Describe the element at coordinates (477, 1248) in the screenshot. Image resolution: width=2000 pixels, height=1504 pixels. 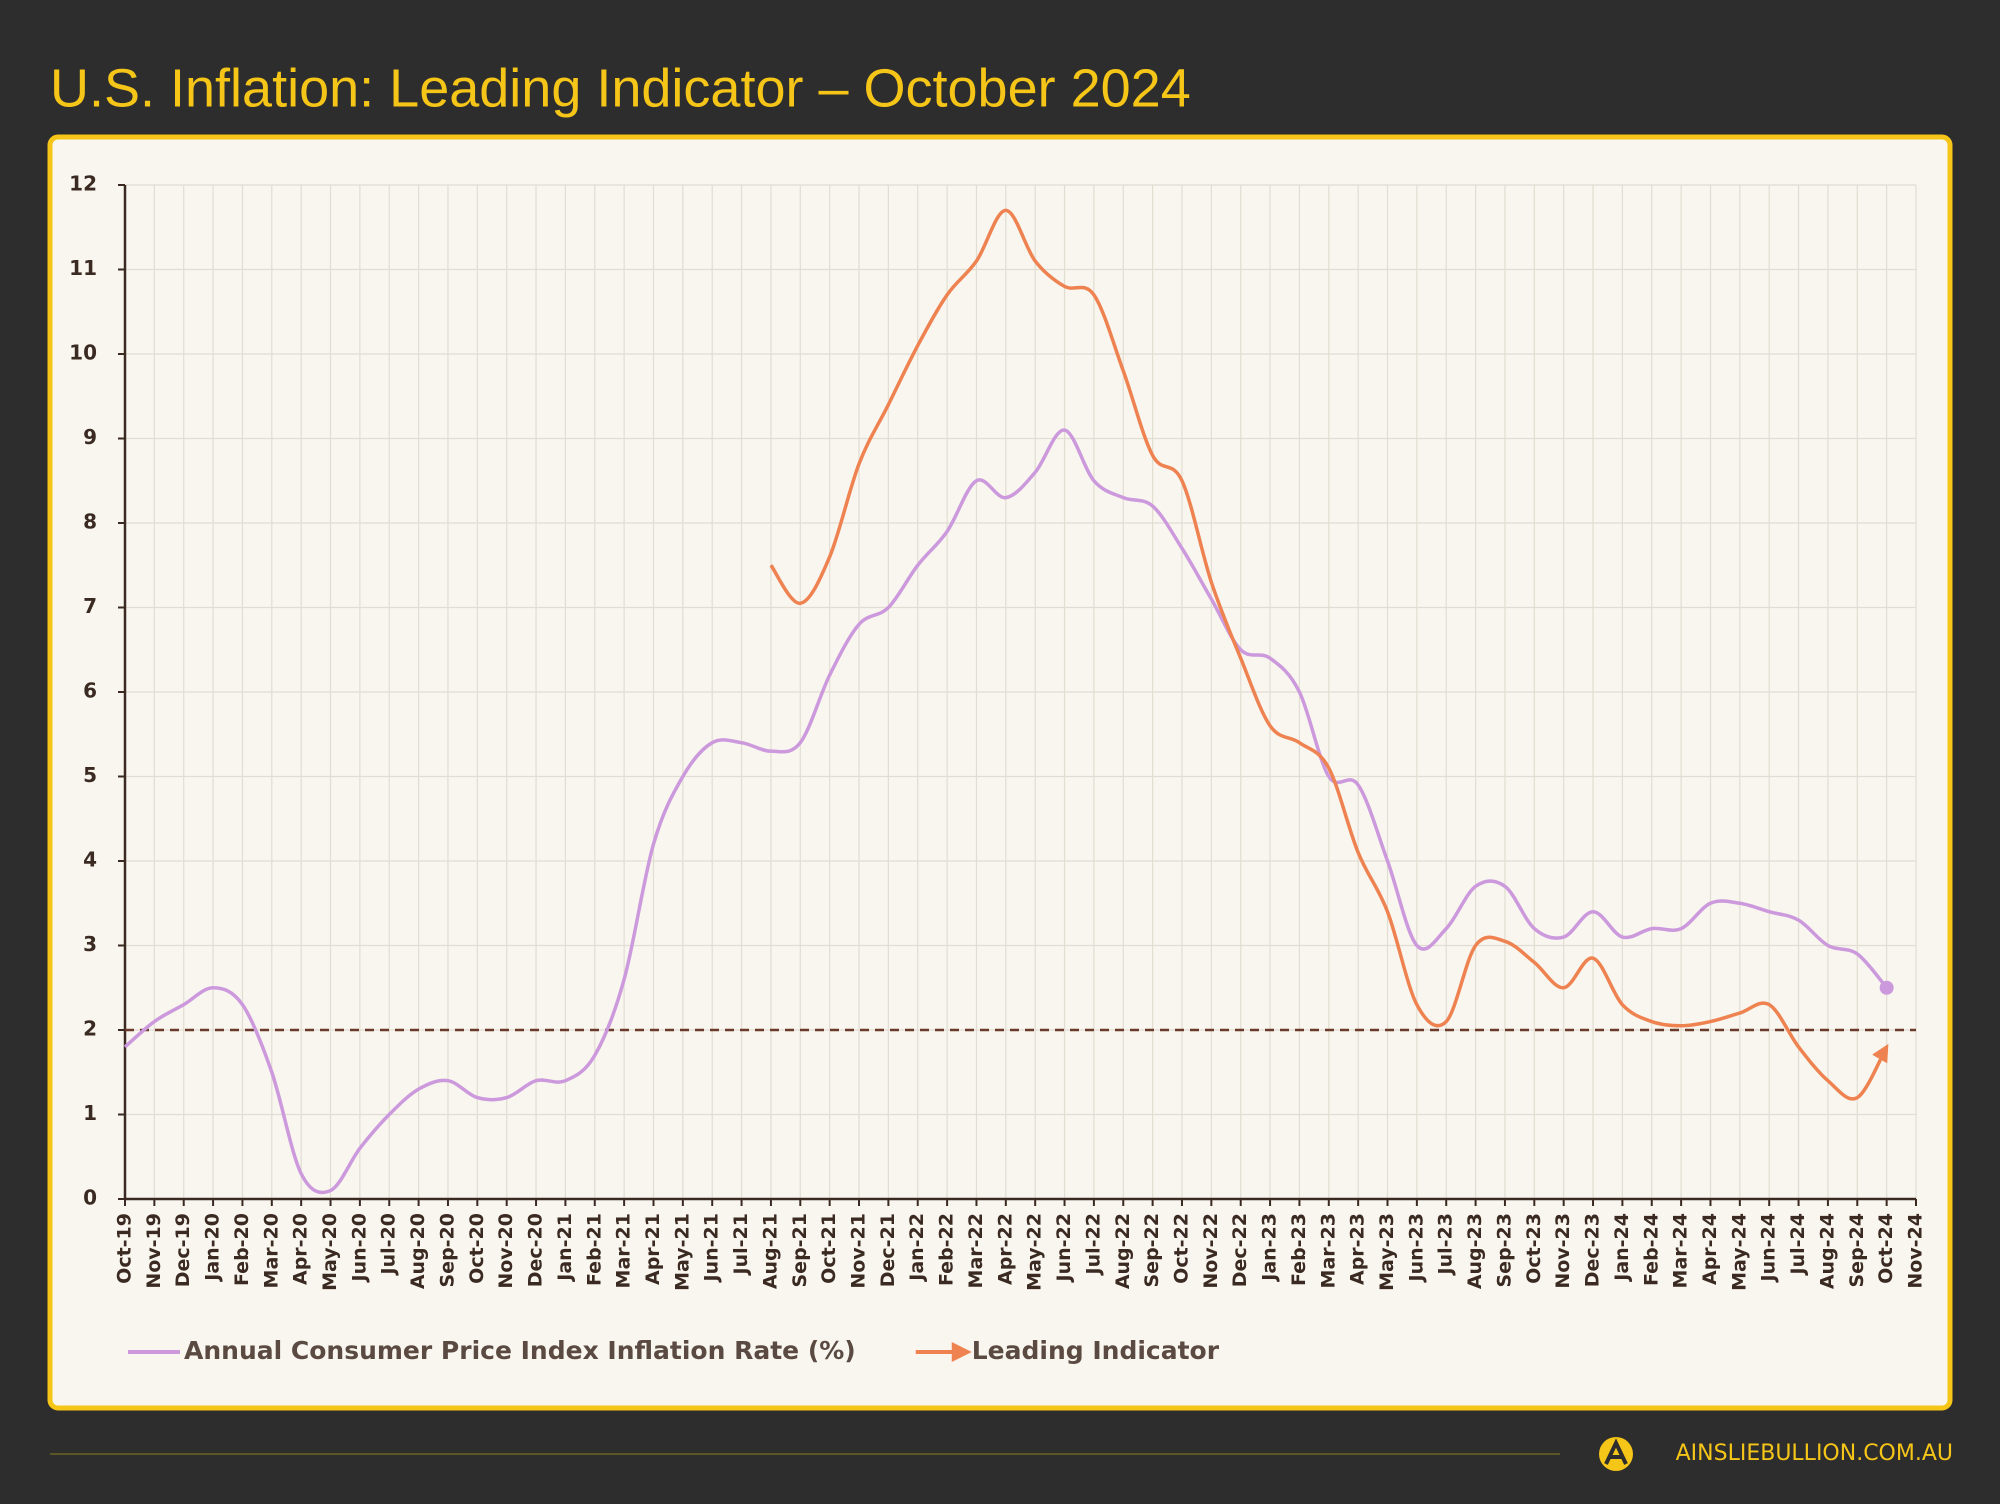
I see `x-tick-label: Oct-20` at that location.